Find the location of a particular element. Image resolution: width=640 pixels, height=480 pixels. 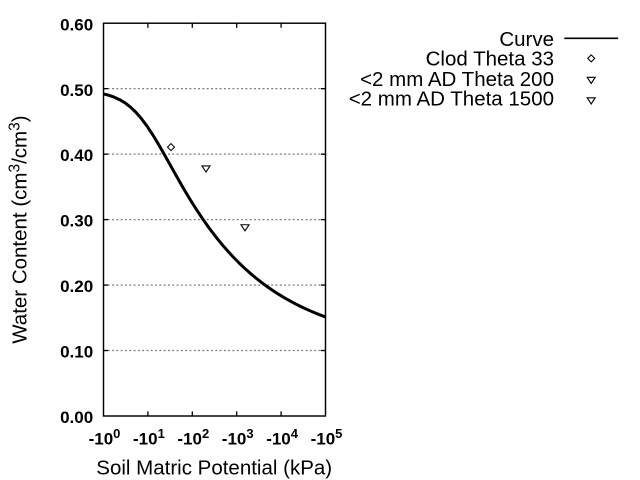

svg-text: 0.60 is located at coordinates (76, 24).